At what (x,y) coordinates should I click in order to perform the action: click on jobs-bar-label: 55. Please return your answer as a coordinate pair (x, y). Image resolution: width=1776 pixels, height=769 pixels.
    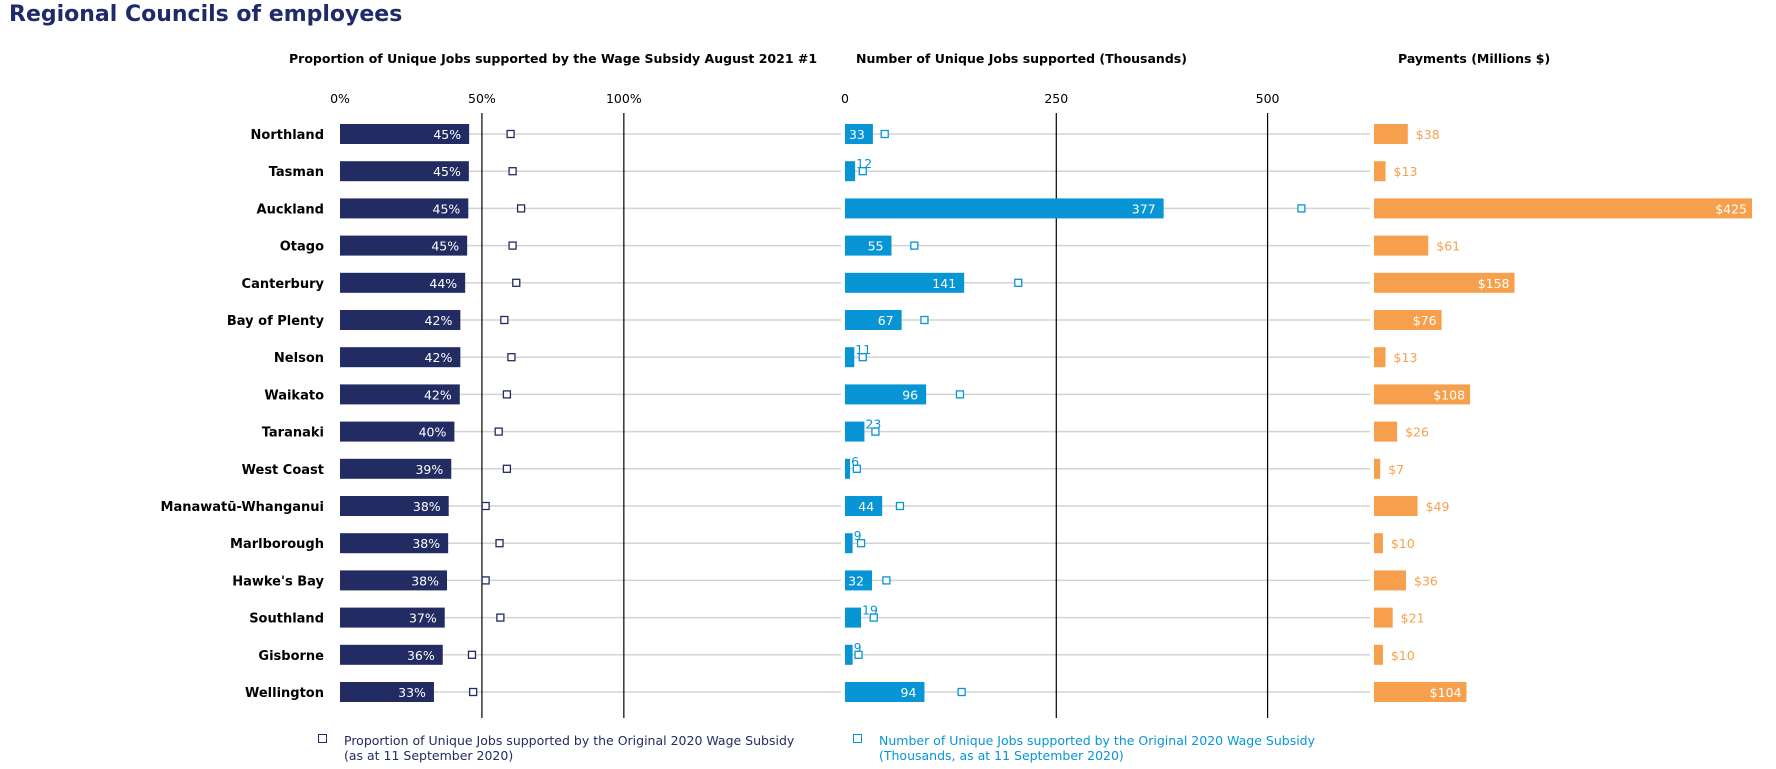
    Looking at the image, I should click on (876, 246).